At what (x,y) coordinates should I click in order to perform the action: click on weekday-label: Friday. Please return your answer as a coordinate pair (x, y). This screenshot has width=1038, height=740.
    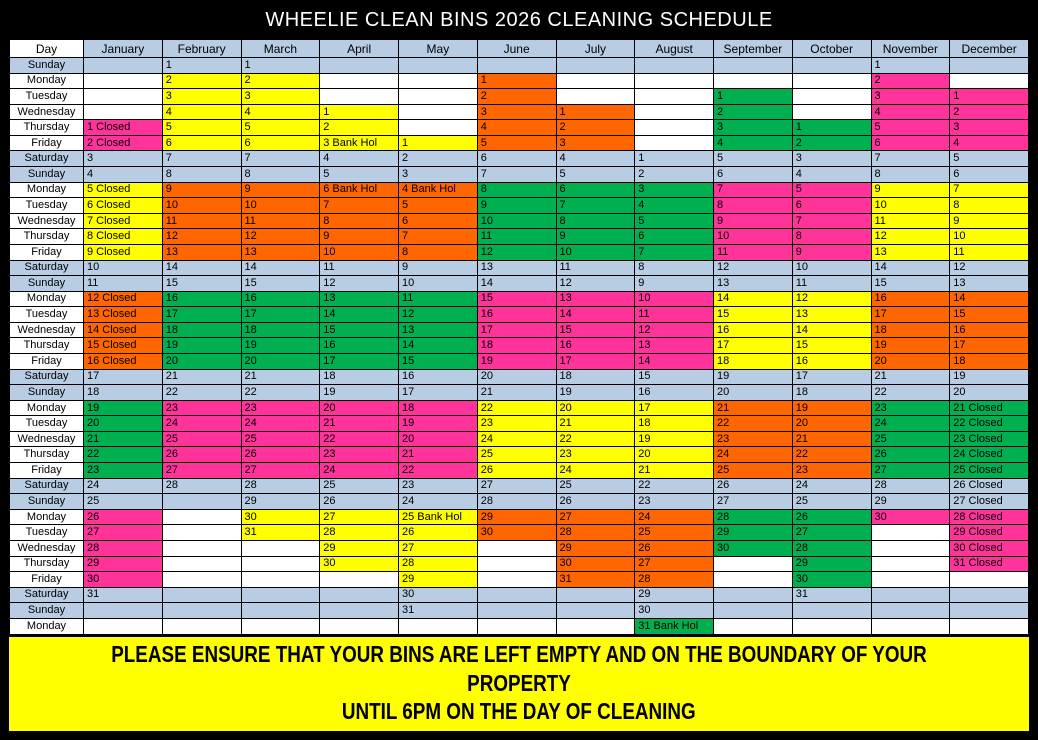
    Looking at the image, I should click on (46, 579).